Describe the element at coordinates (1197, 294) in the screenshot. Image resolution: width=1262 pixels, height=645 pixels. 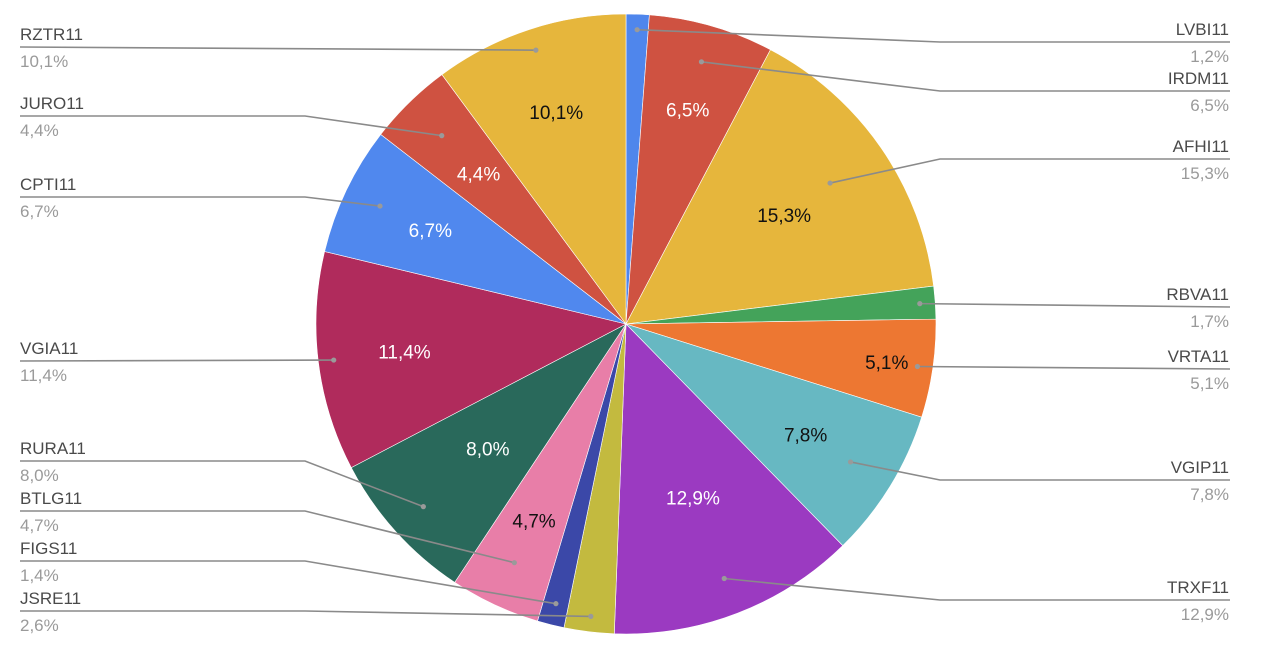
I see `slice-name-label: RBVA11` at that location.